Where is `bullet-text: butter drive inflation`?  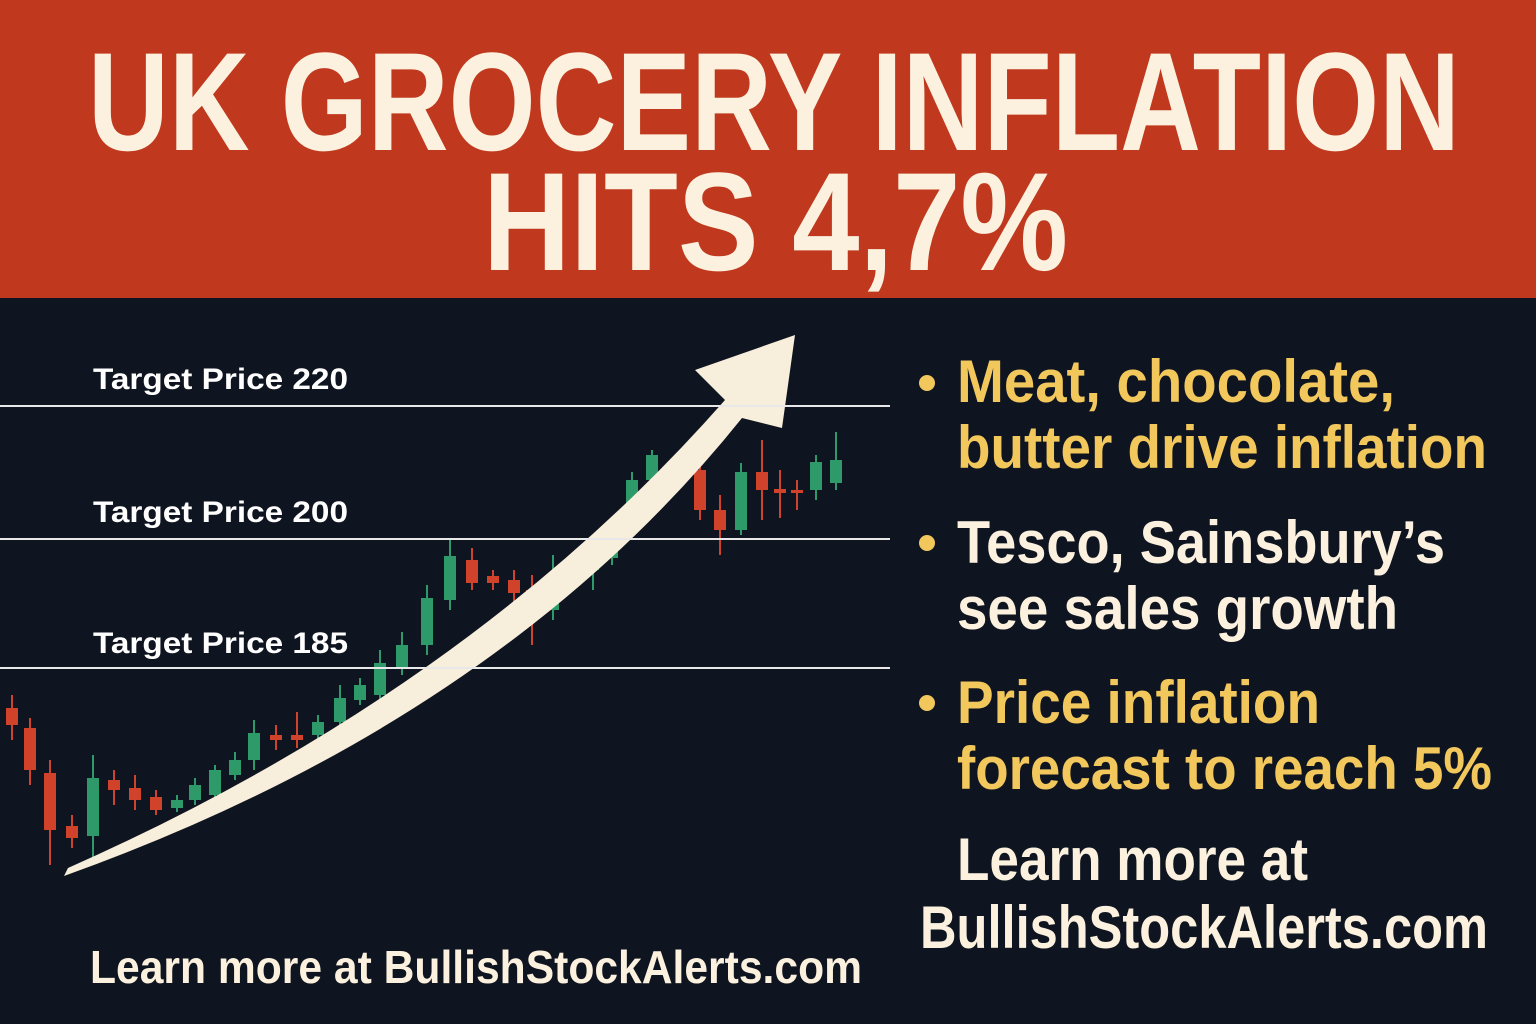 bullet-text: butter drive inflation is located at coordinates (1222, 447).